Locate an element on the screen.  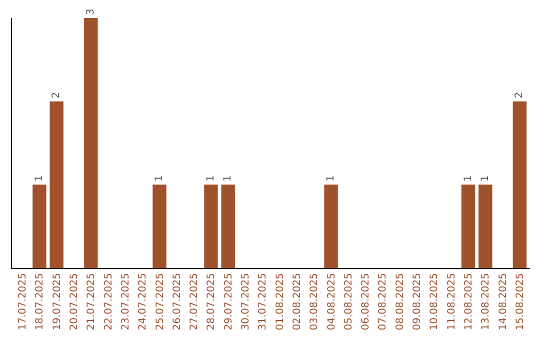
x-tick-label: 20.07.2025 is located at coordinates (74, 301).